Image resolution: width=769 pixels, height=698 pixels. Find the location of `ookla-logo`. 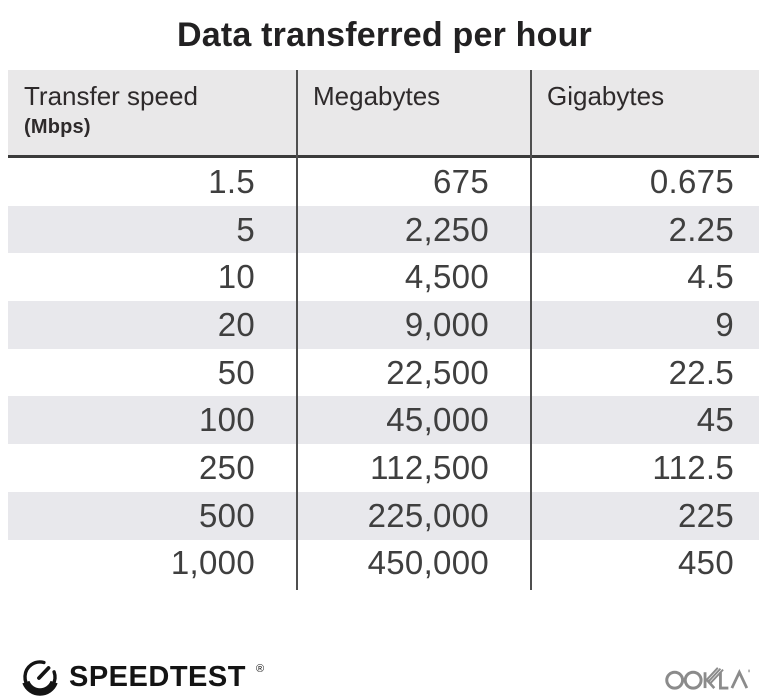

ookla-logo is located at coordinates (709, 676).